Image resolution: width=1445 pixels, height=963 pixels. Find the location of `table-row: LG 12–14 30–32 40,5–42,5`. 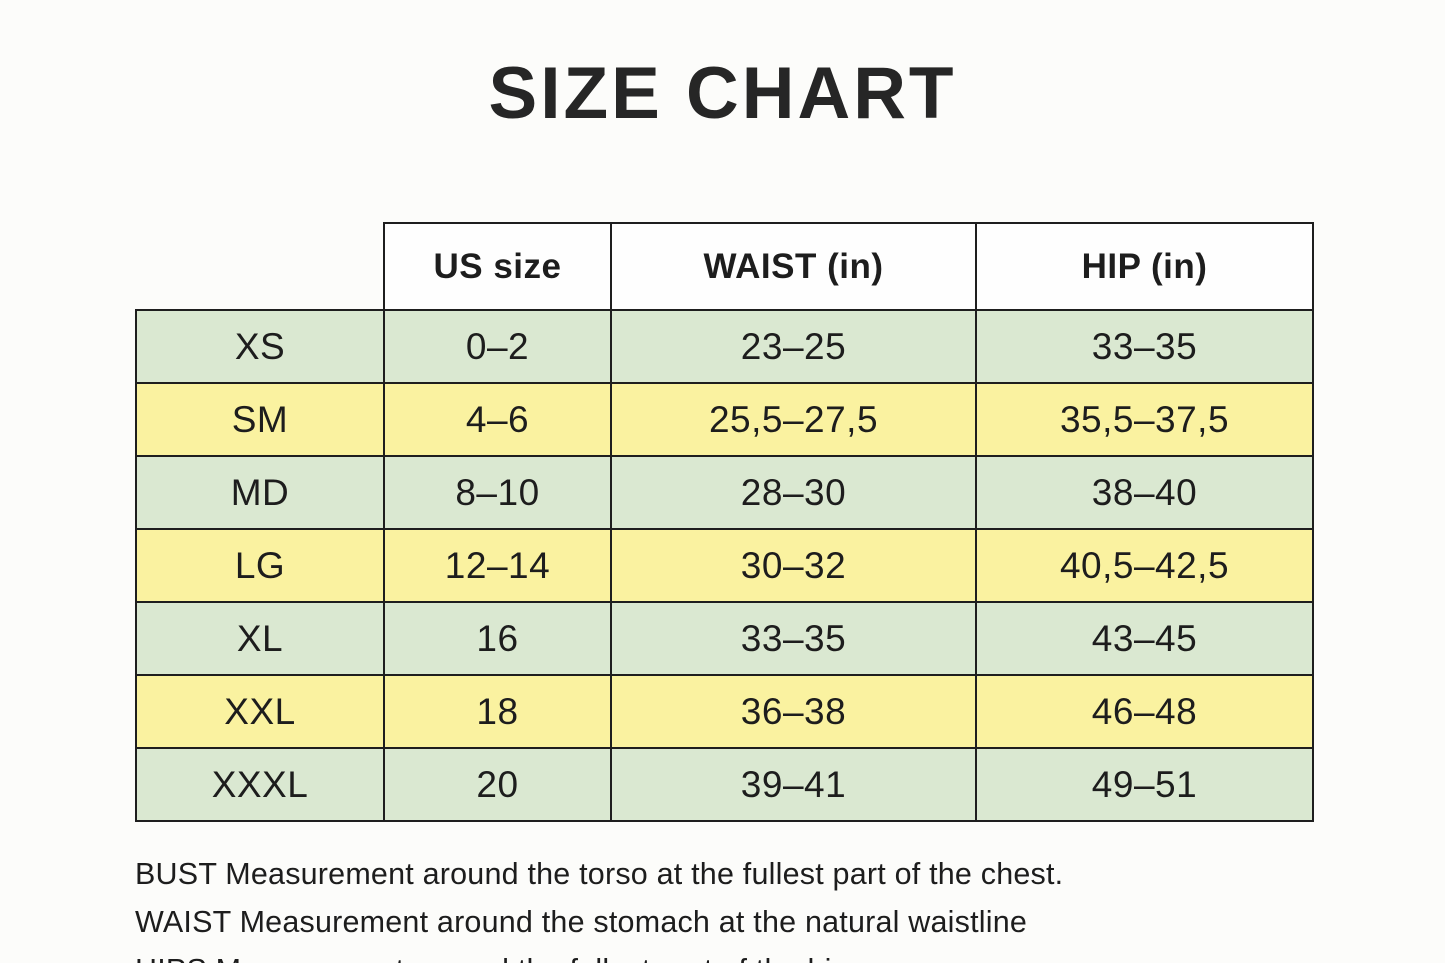

table-row: LG 12–14 30–32 40,5–42,5 is located at coordinates (724, 565).